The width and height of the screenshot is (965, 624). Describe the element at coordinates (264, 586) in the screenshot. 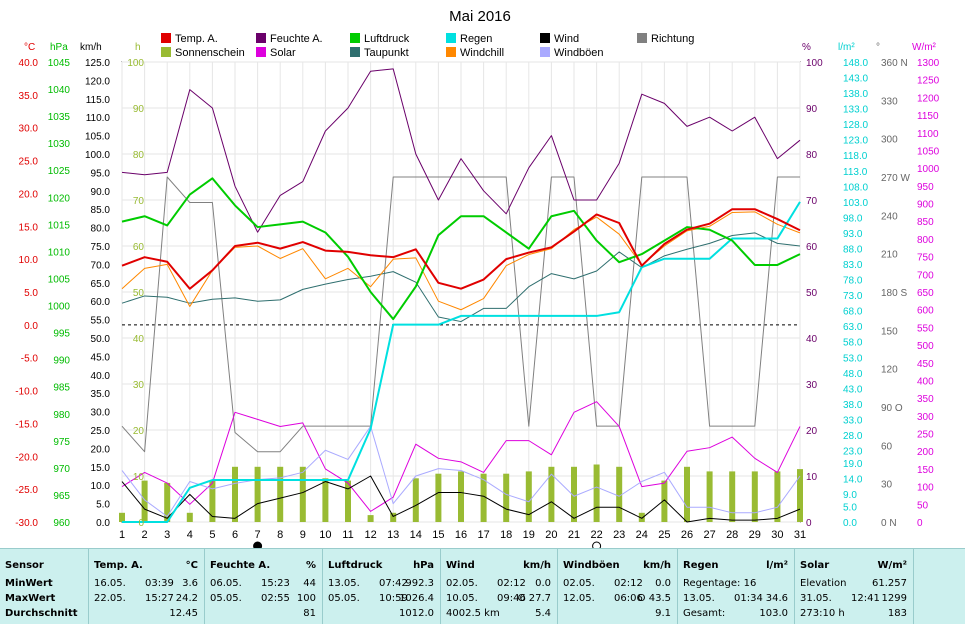

I see `stats-col-feuchte: Feuchte A.% 06.05. 15:23 44 05.05. 02:55 100 81` at that location.